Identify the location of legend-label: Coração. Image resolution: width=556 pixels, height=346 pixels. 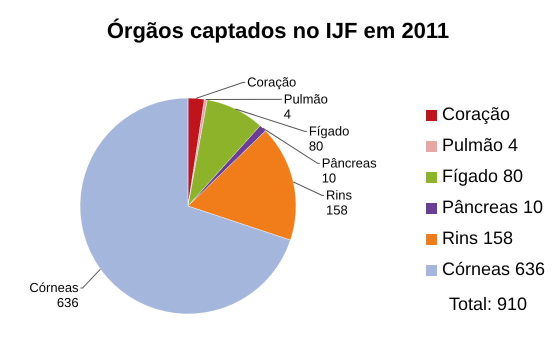
(476, 114).